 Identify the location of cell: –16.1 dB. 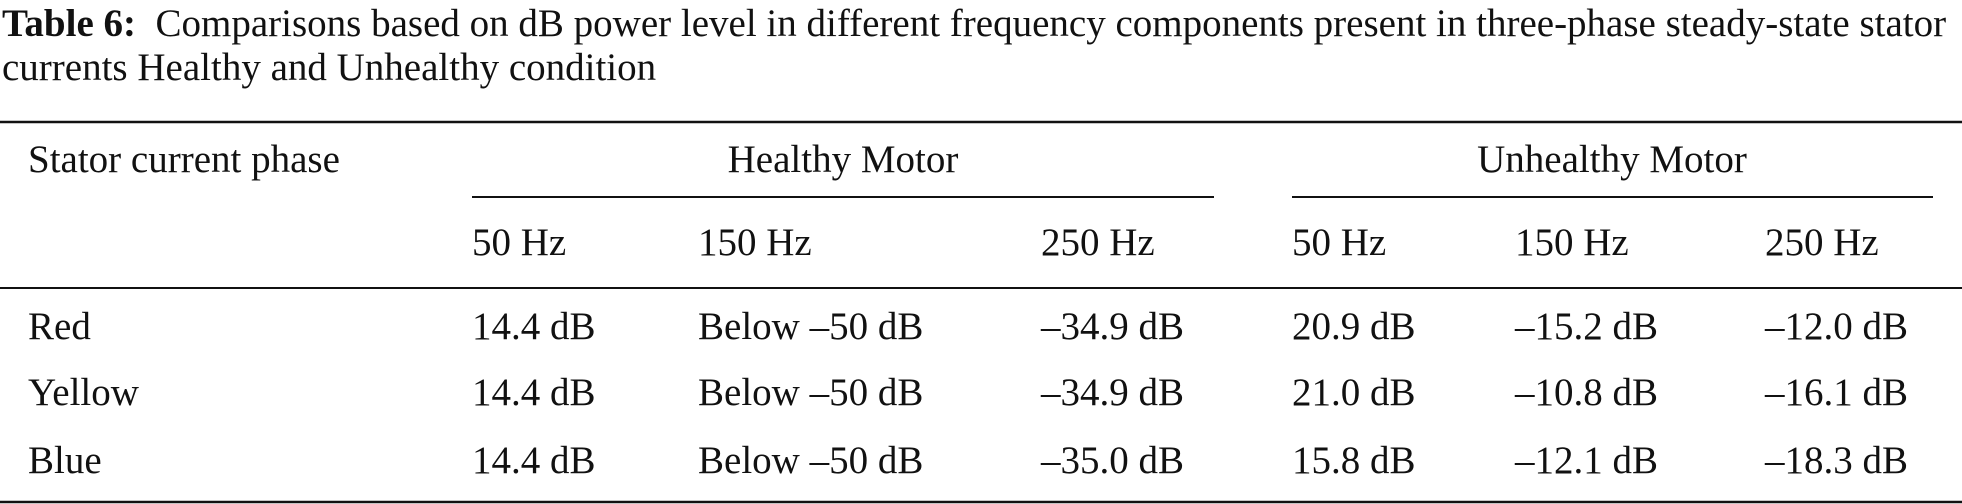
(1836, 392).